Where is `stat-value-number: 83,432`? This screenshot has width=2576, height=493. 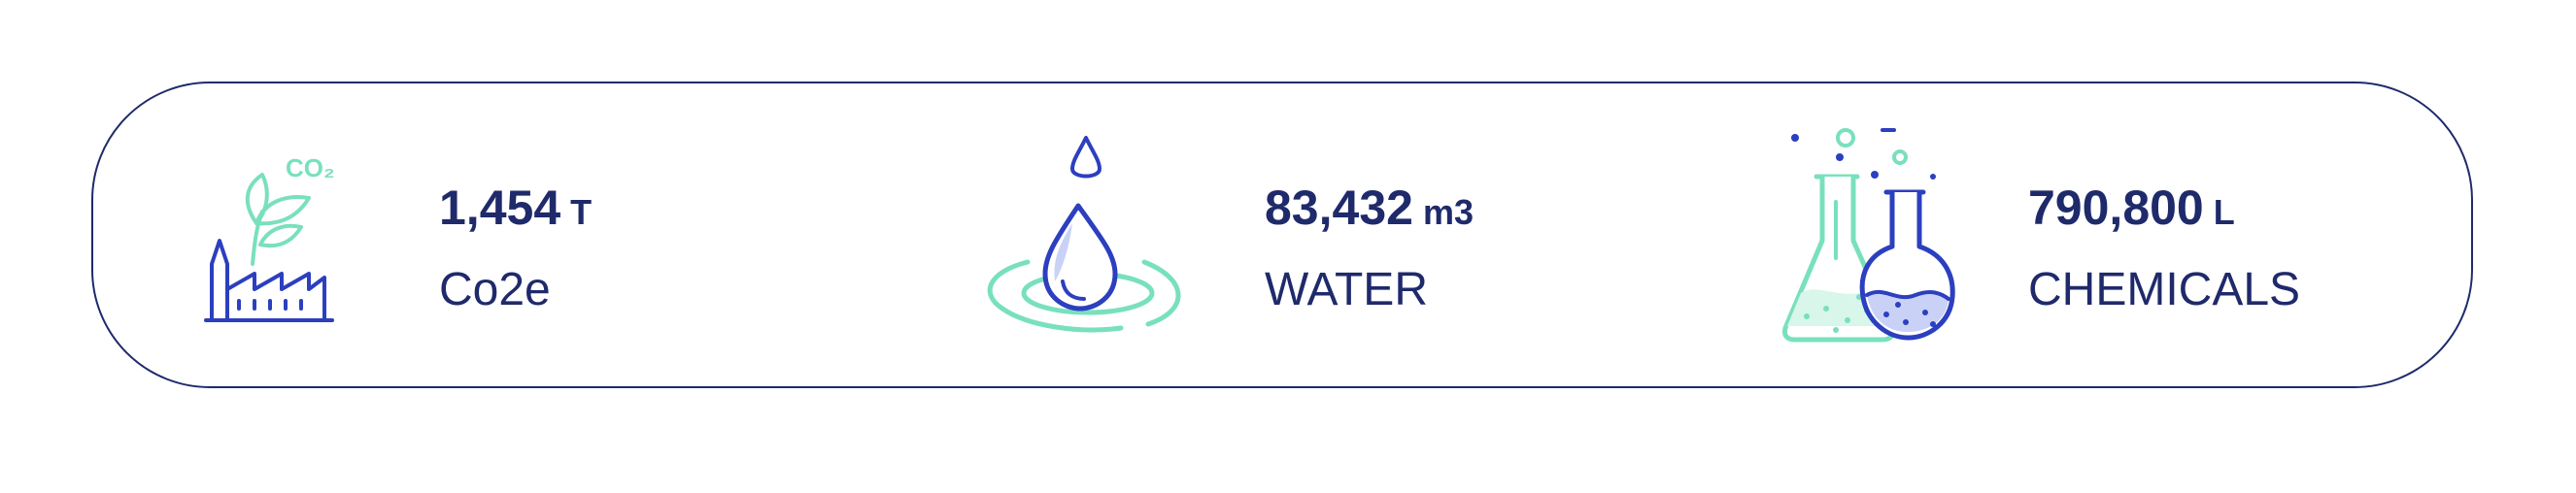 stat-value-number: 83,432 is located at coordinates (1339, 208).